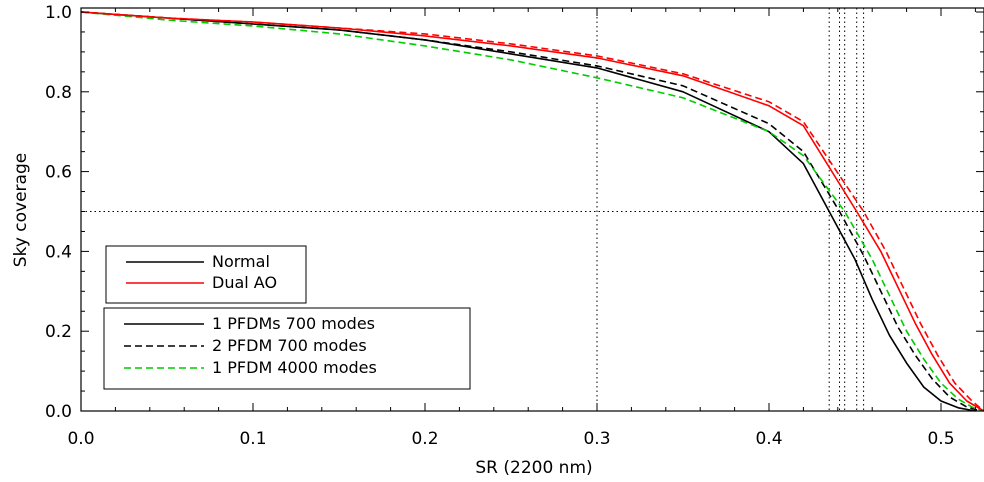  What do you see at coordinates (252, 439) in the screenshot?
I see `x-tick-label: 0.1` at bounding box center [252, 439].